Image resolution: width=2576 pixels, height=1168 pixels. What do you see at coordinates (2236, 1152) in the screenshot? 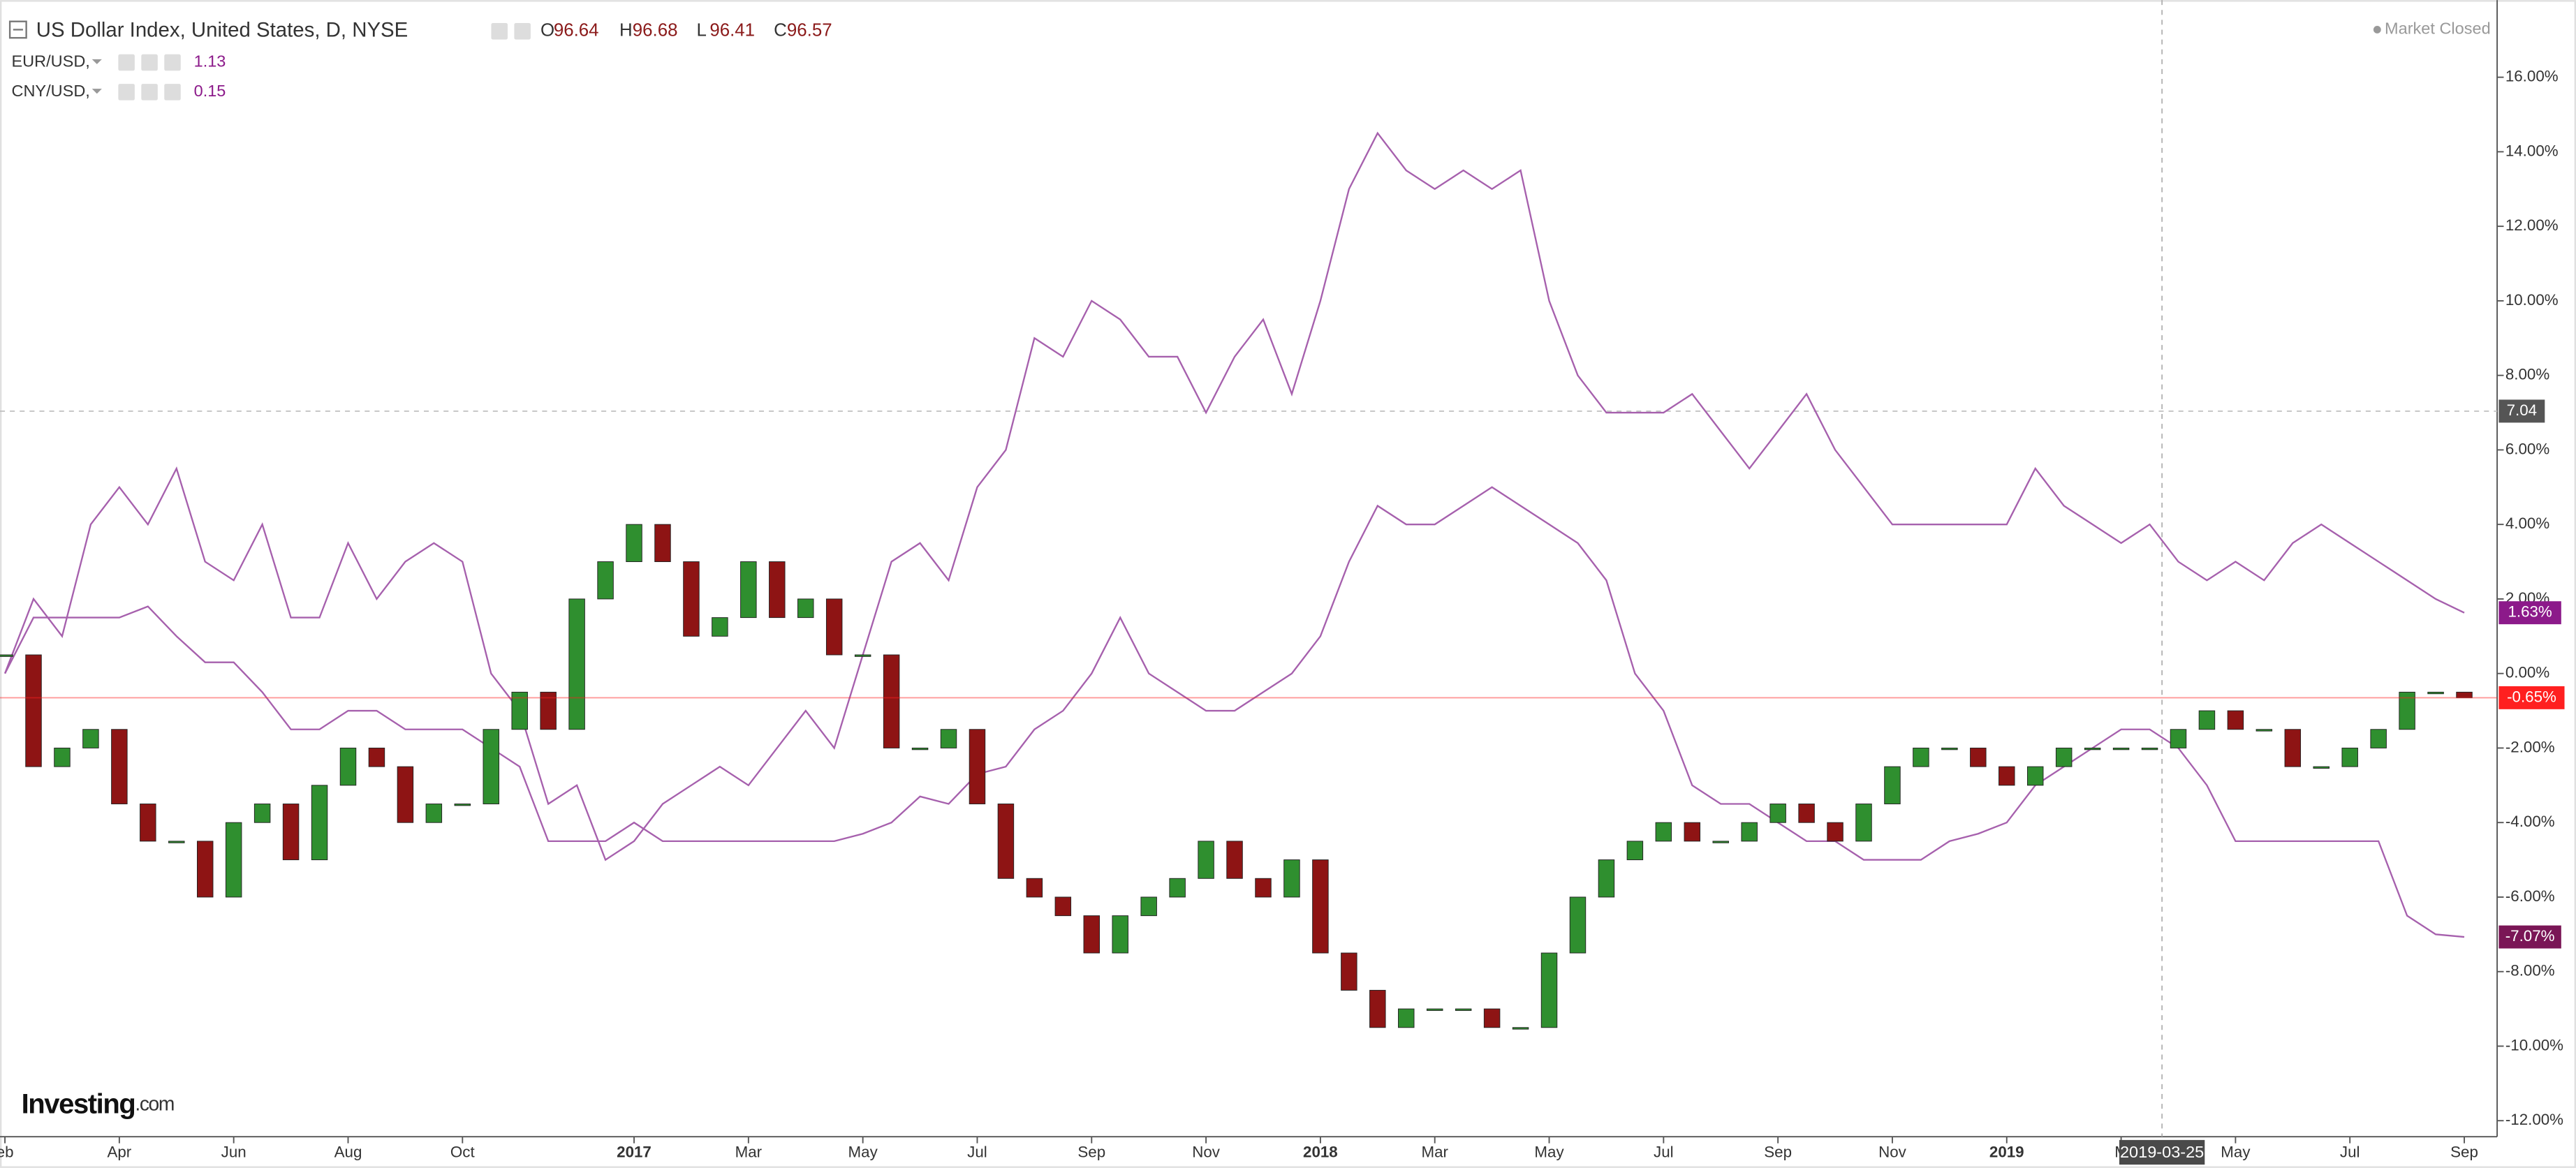
I see `x-tick-label: May` at bounding box center [2236, 1152].